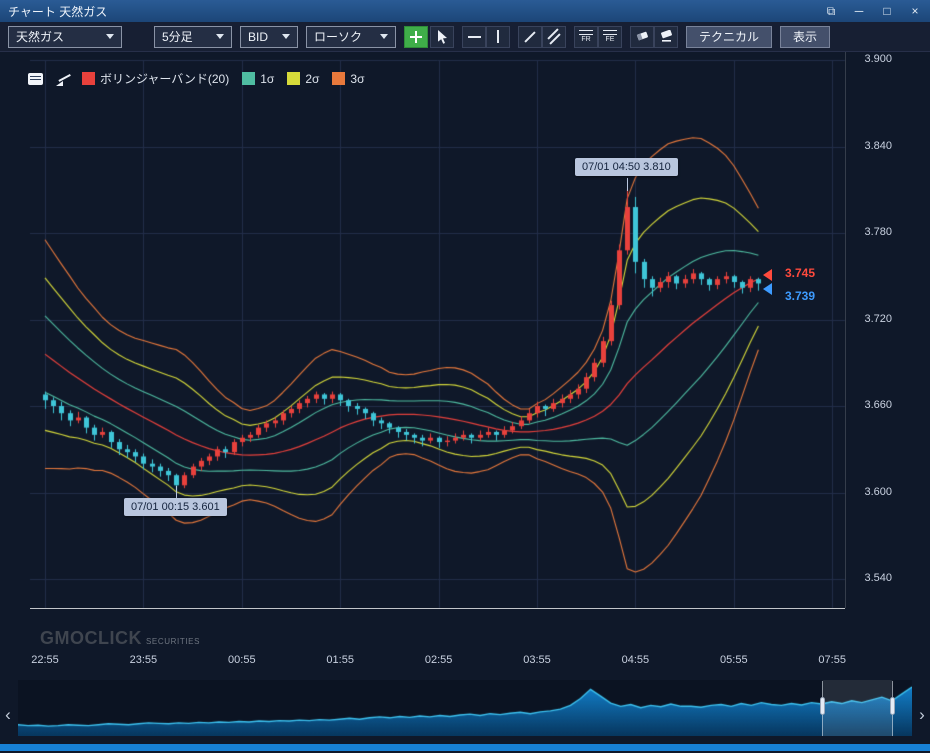 This screenshot has width=930, height=753. What do you see at coordinates (465, 747) in the screenshot?
I see `horizontal-scrollbar` at bounding box center [465, 747].